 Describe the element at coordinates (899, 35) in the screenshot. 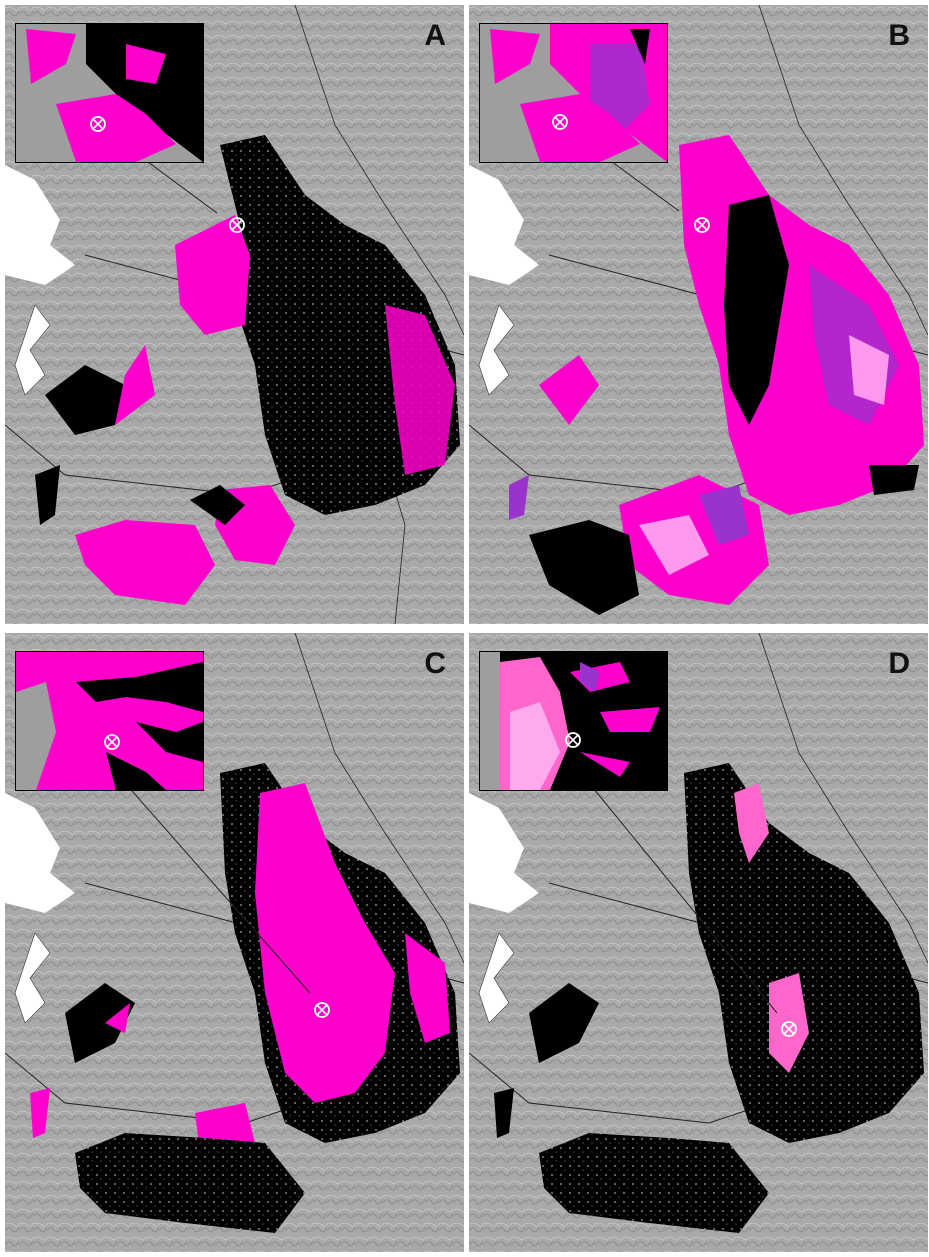

I see `panel-label: B` at that location.